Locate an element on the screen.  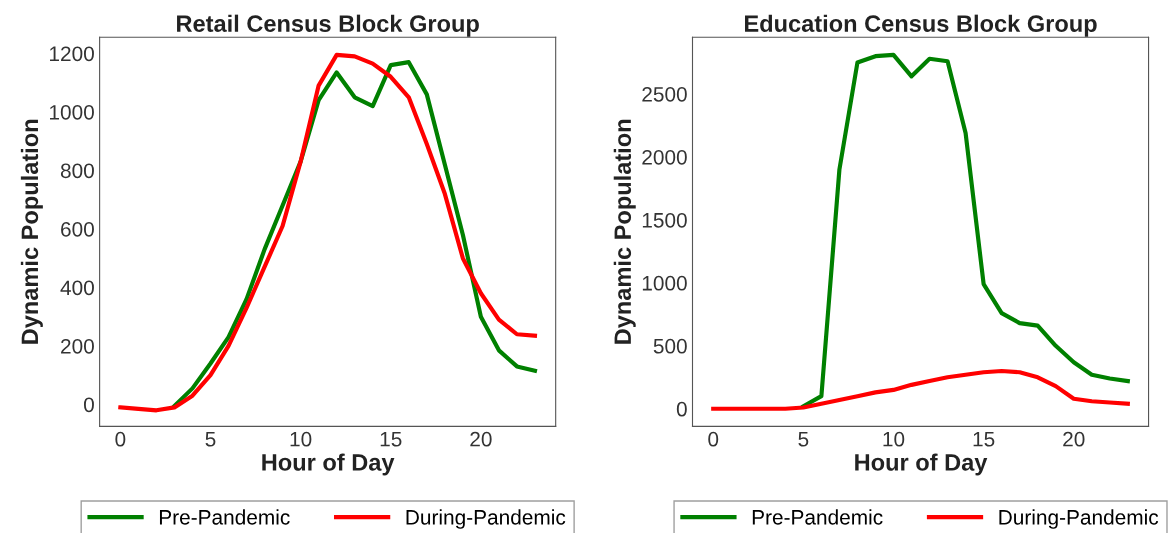
line-series is located at coordinates (920, 389).